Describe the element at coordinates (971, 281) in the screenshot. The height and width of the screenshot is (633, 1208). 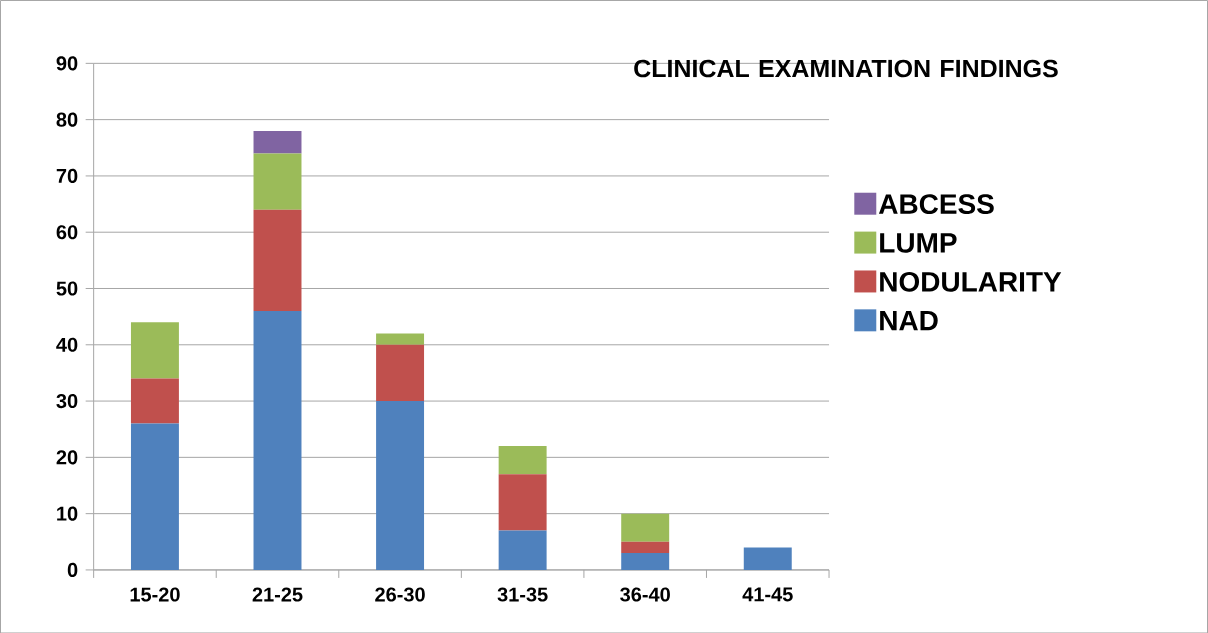
I see `legend-label: NODULARITY` at that location.